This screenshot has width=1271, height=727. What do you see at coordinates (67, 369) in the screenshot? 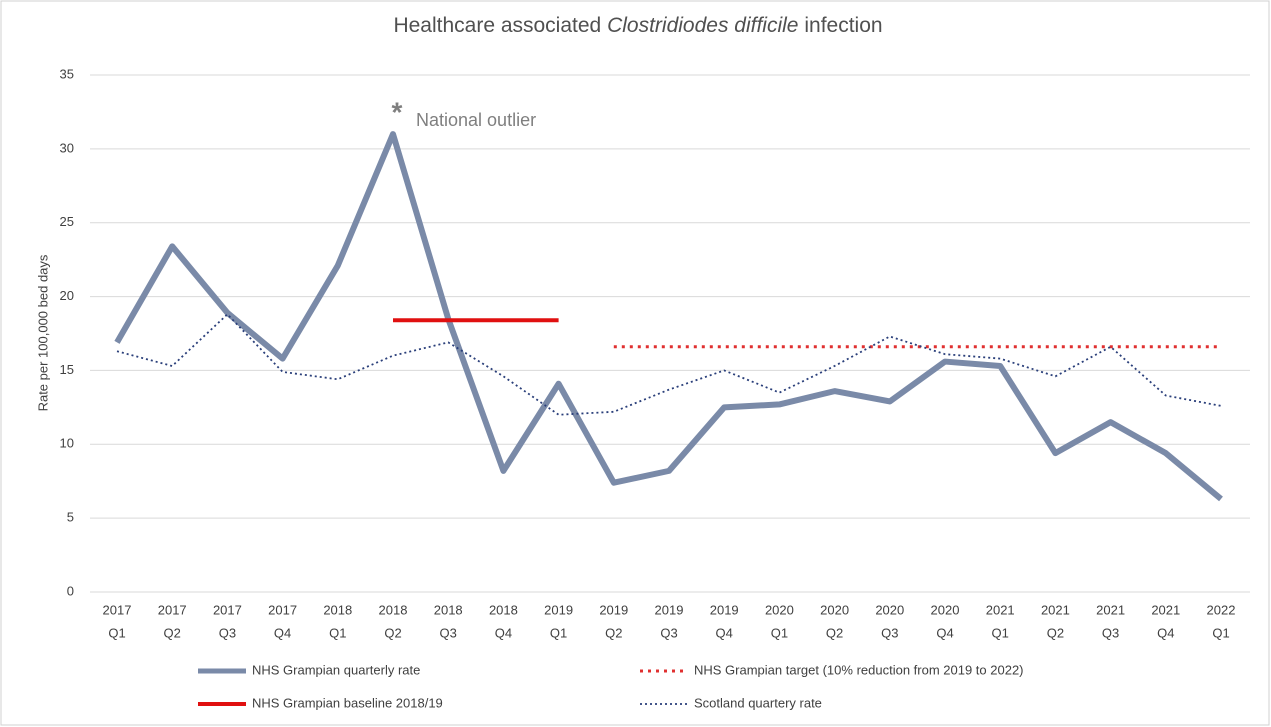
I see `y-tick-label: 15` at bounding box center [67, 369].